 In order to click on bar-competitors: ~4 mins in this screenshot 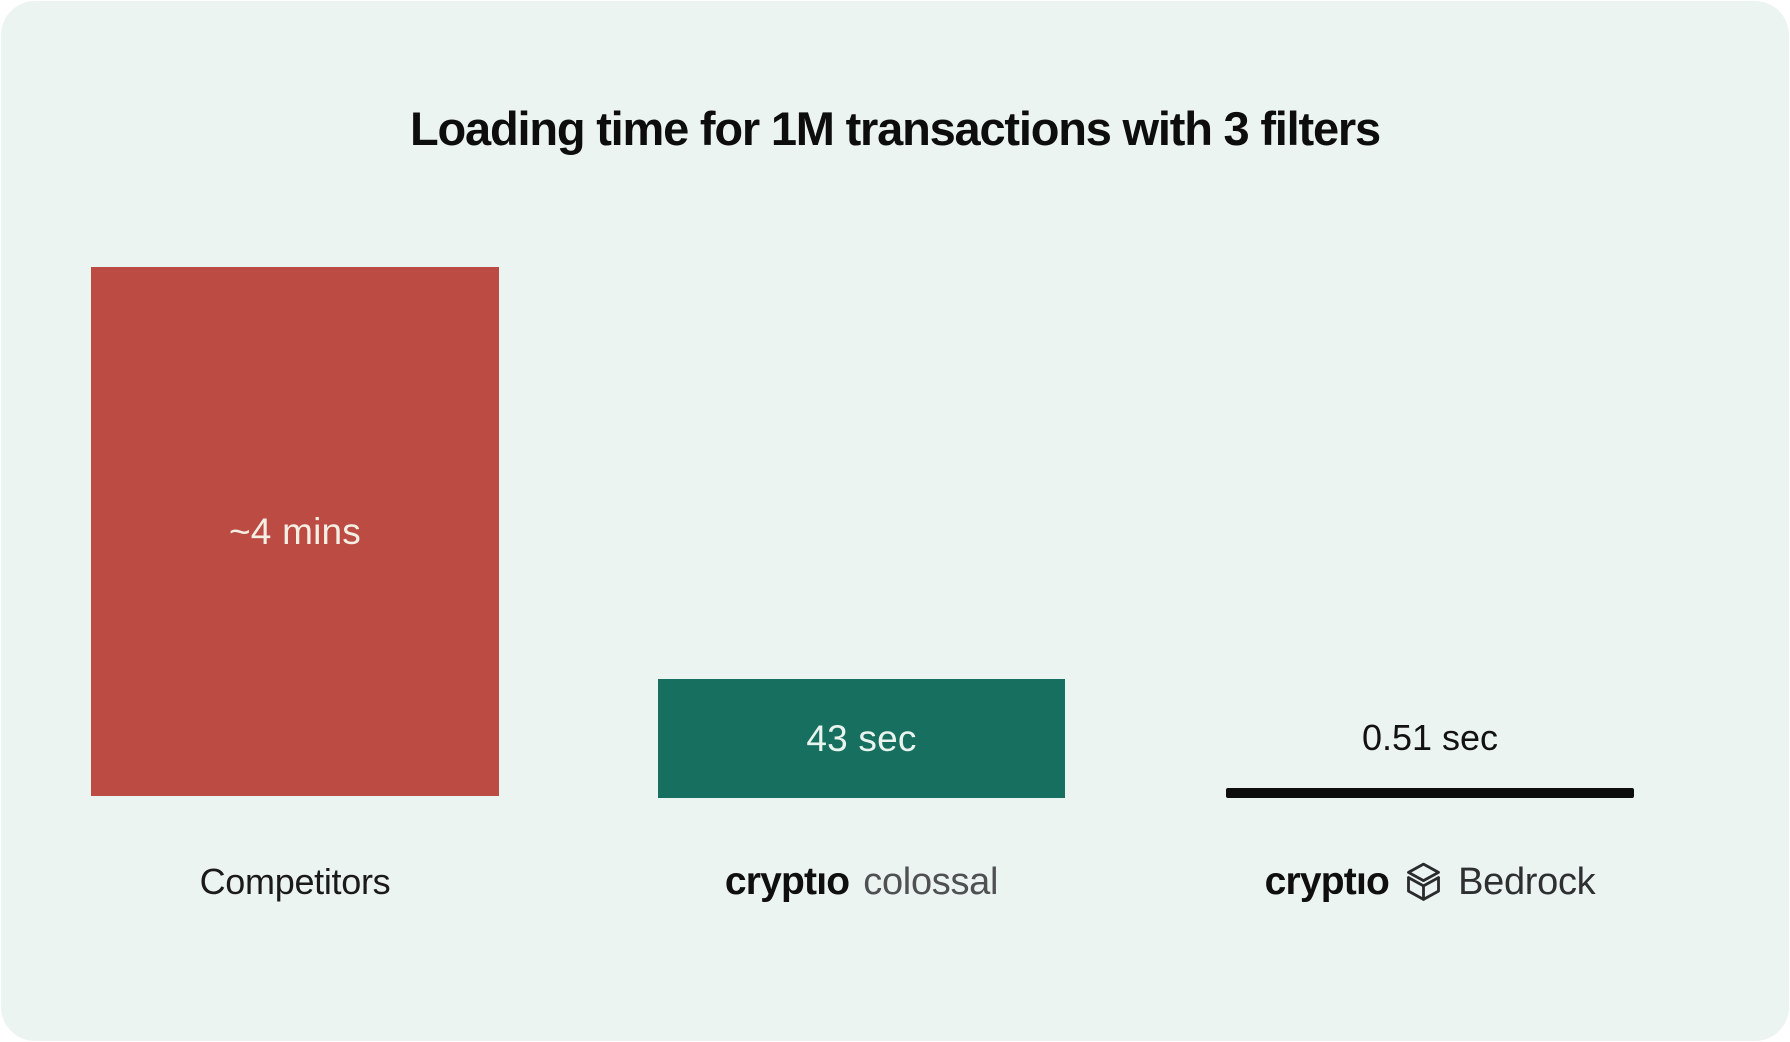, I will do `click(295, 531)`.